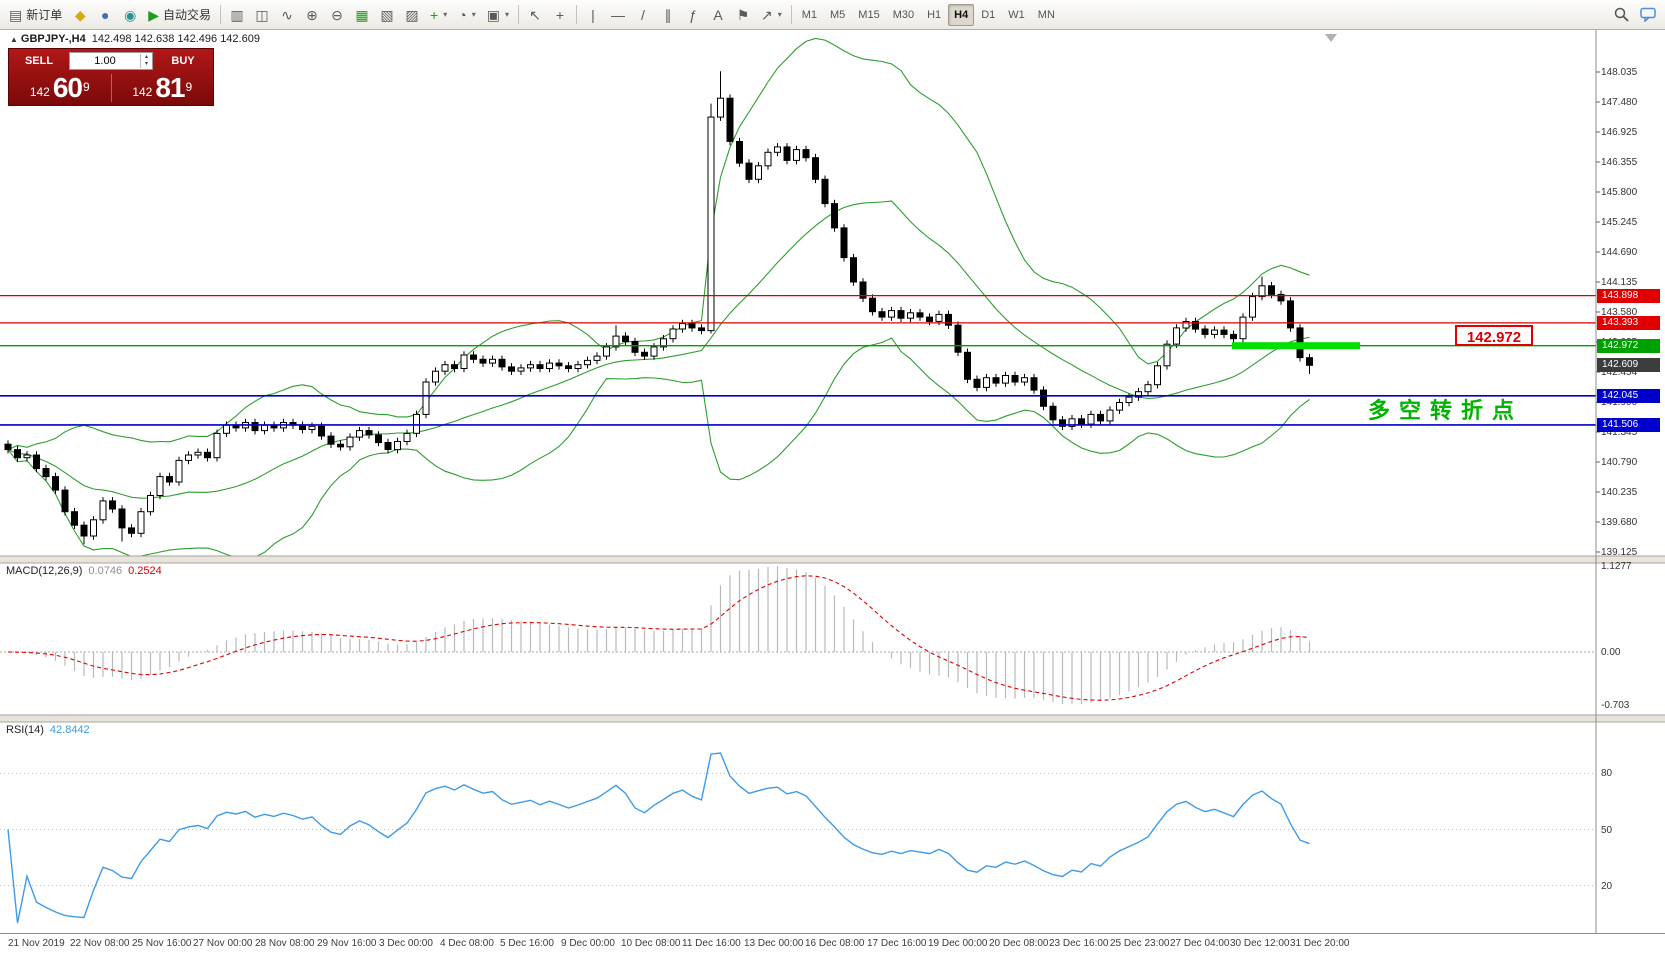 The height and width of the screenshot is (956, 1665). I want to click on vertical-line-icon: |, so click(593, 14).